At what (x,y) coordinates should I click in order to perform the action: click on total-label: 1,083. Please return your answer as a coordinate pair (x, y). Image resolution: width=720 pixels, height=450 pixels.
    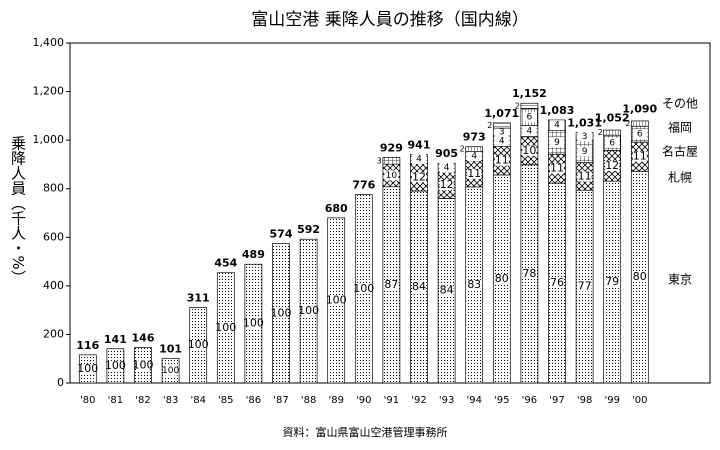
    Looking at the image, I should click on (557, 110).